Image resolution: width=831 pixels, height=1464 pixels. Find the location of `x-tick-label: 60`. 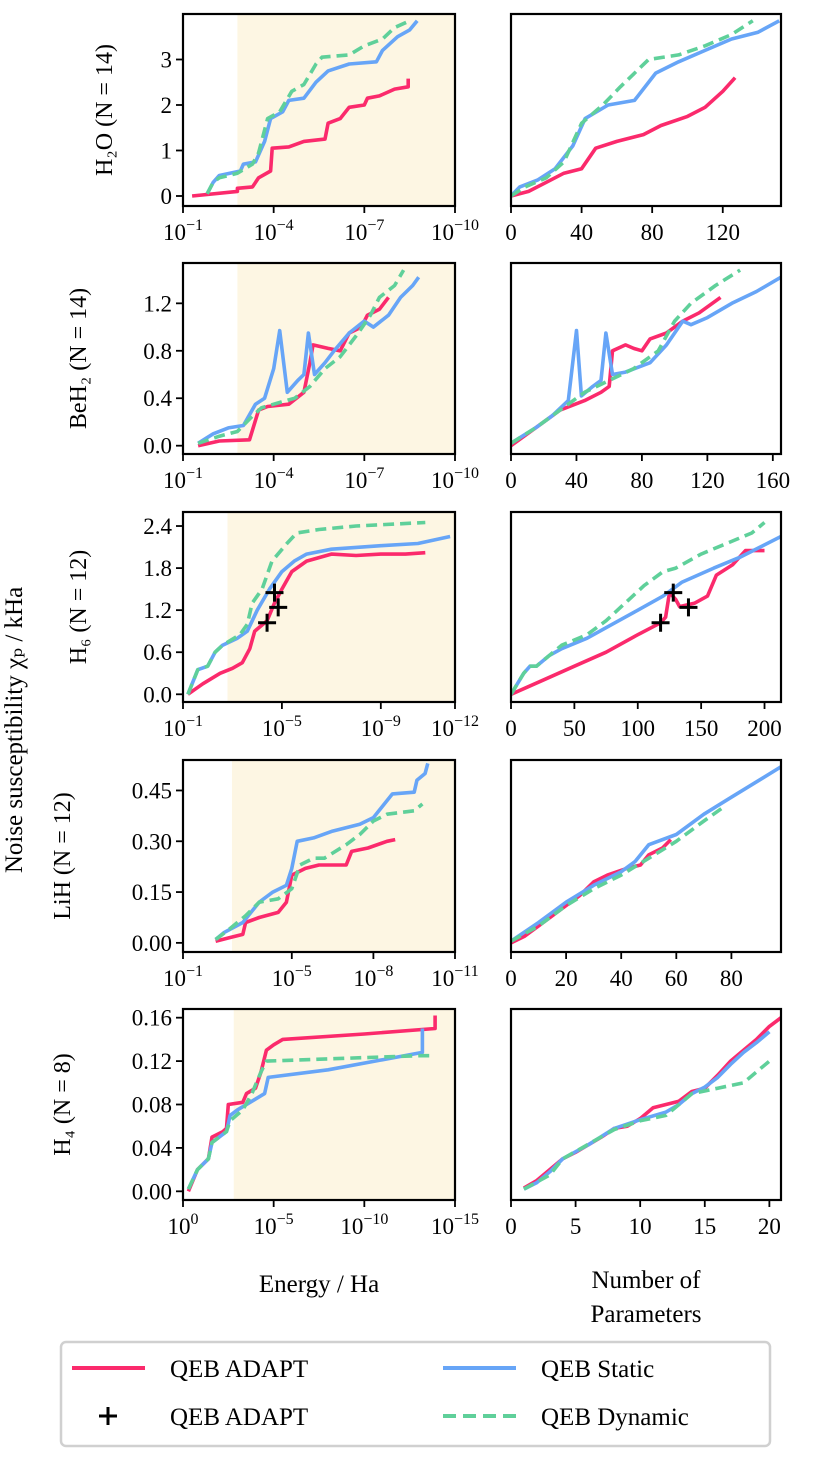

x-tick-label: 60 is located at coordinates (676, 978).